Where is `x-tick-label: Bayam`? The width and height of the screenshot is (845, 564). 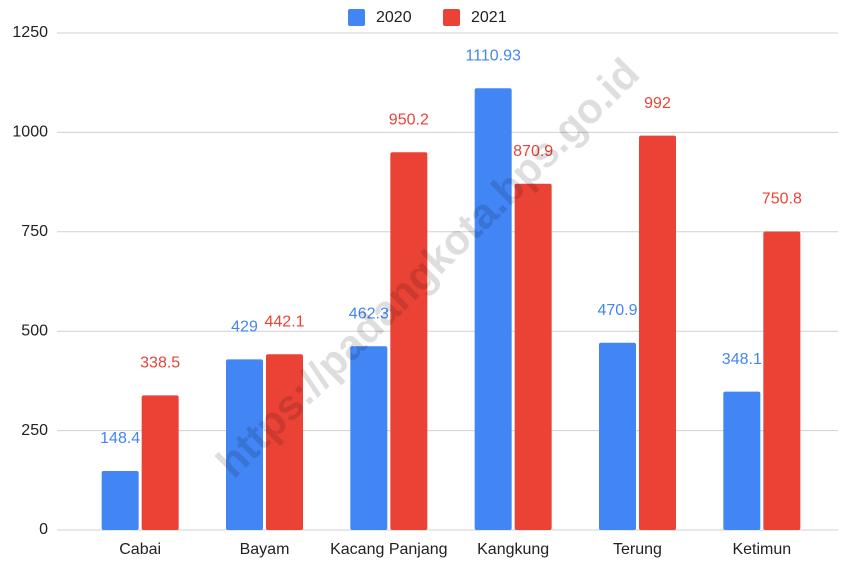
x-tick-label: Bayam is located at coordinates (265, 549).